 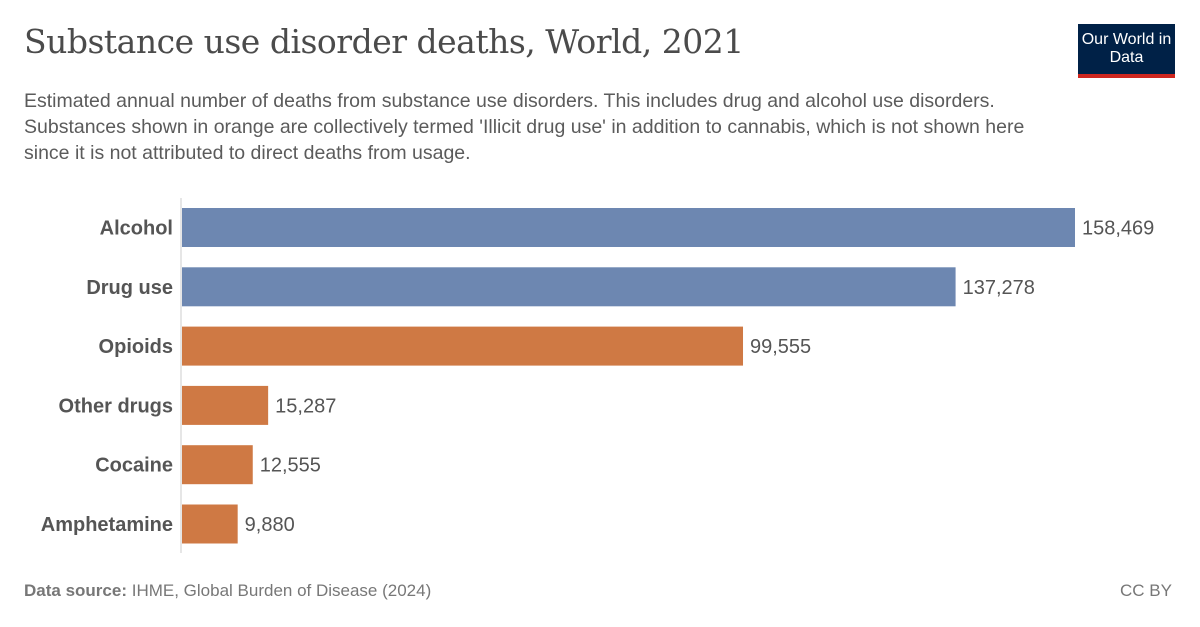 I want to click on value-label: 12,555, so click(x=290, y=466).